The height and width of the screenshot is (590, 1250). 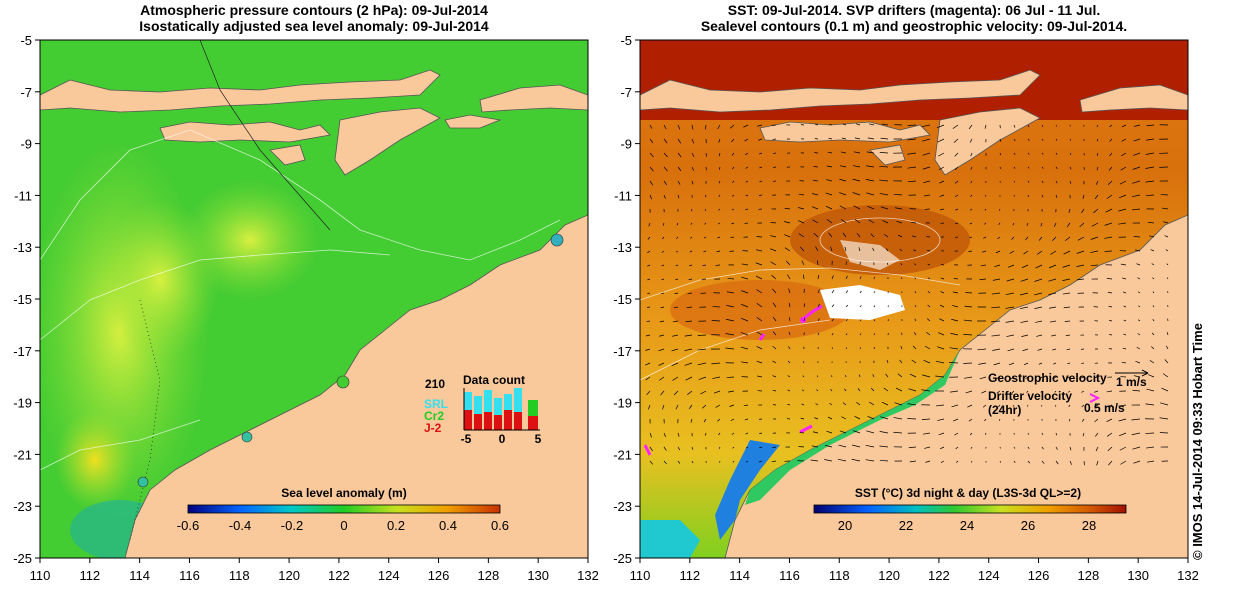 I want to click on y-tick-label: -17, so click(x=22, y=351).